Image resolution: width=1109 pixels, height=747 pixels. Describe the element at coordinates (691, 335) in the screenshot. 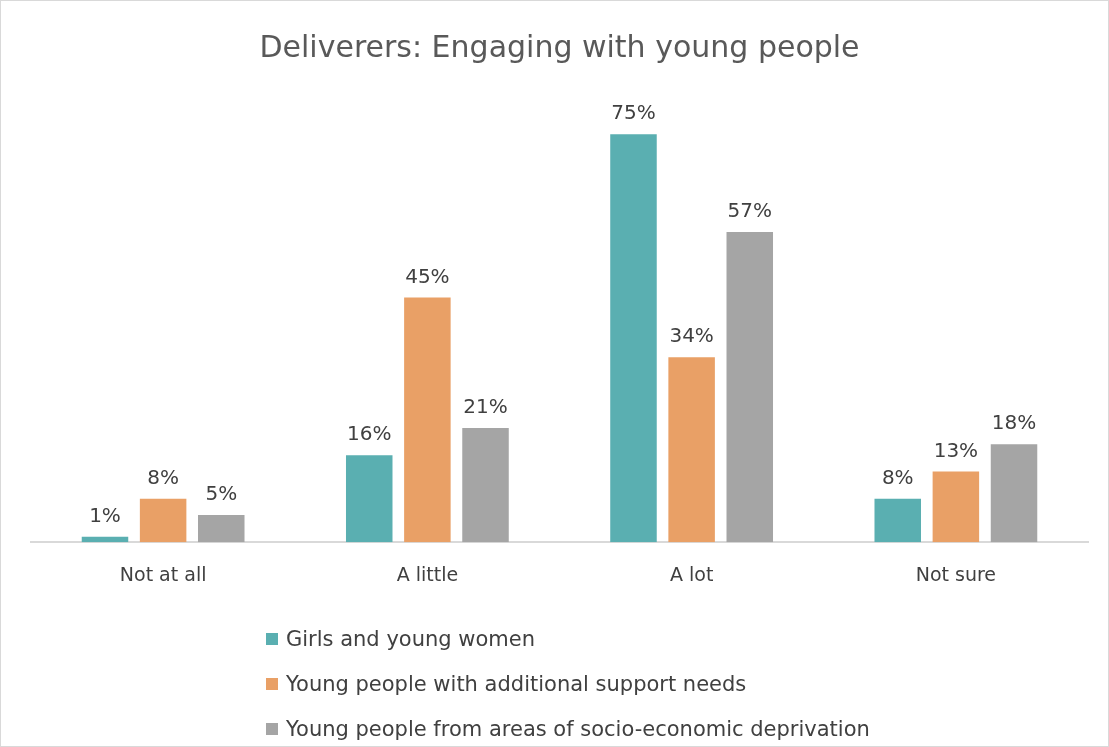

I see `data-label: 34%` at that location.